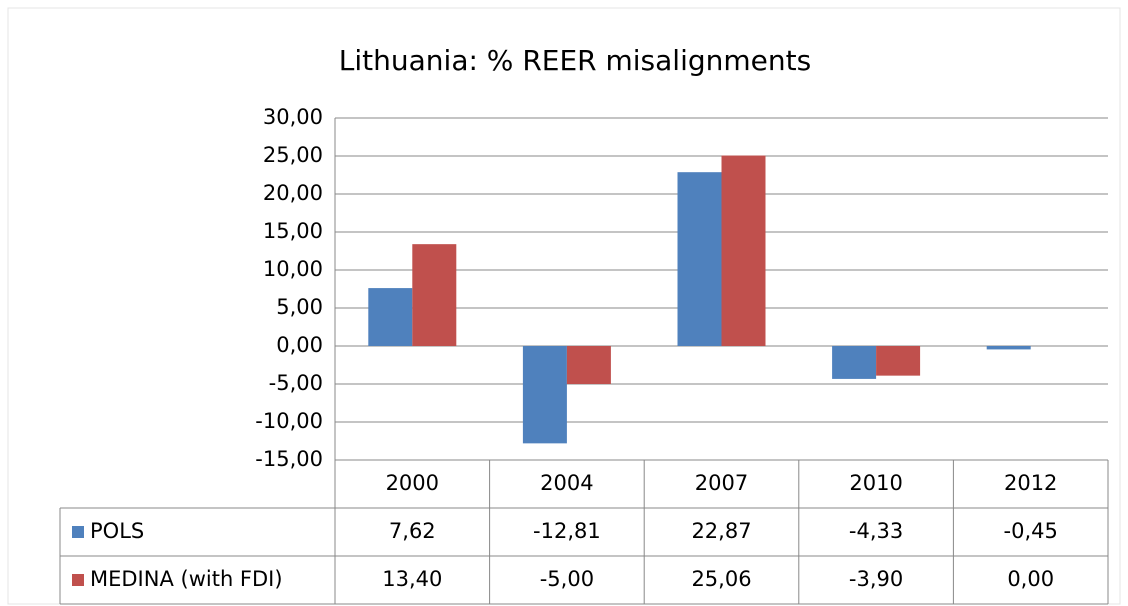 Image resolution: width=1128 pixels, height=606 pixels. Describe the element at coordinates (293, 155) in the screenshot. I see `y-tick-label: 25,00` at that location.